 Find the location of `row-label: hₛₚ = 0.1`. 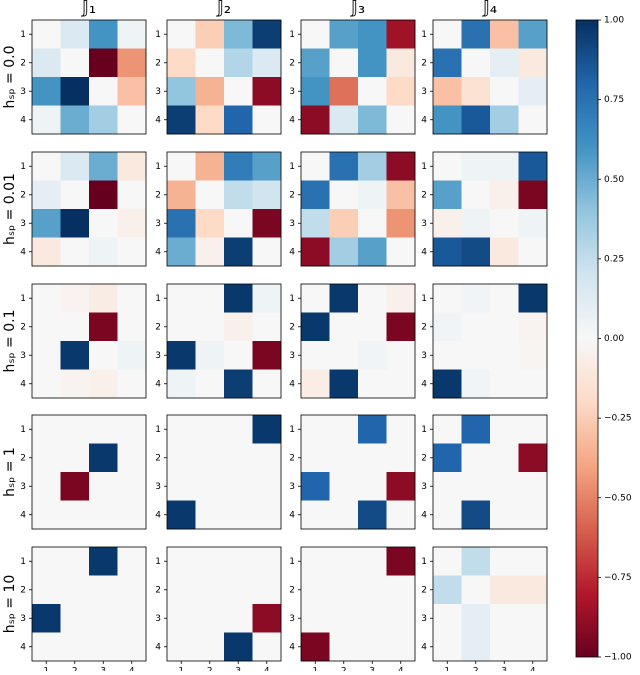

row-label: hₛₚ = 0.1 is located at coordinates (10, 341).